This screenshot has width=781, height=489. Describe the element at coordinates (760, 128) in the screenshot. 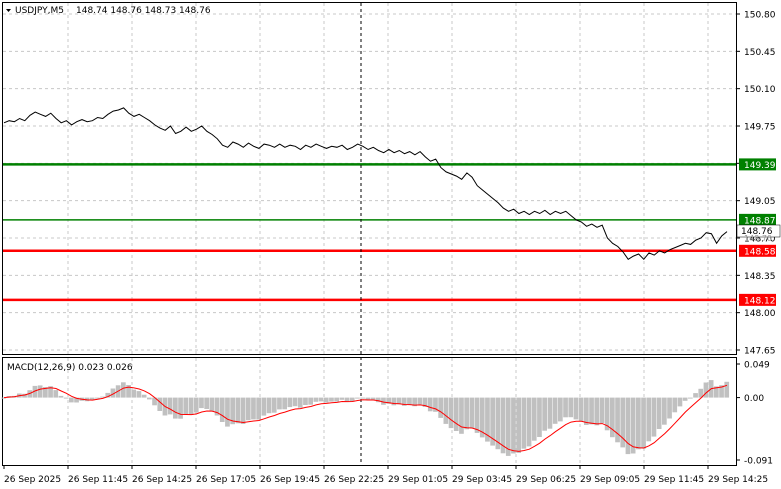

I see `price-tick-label: 149.75` at that location.